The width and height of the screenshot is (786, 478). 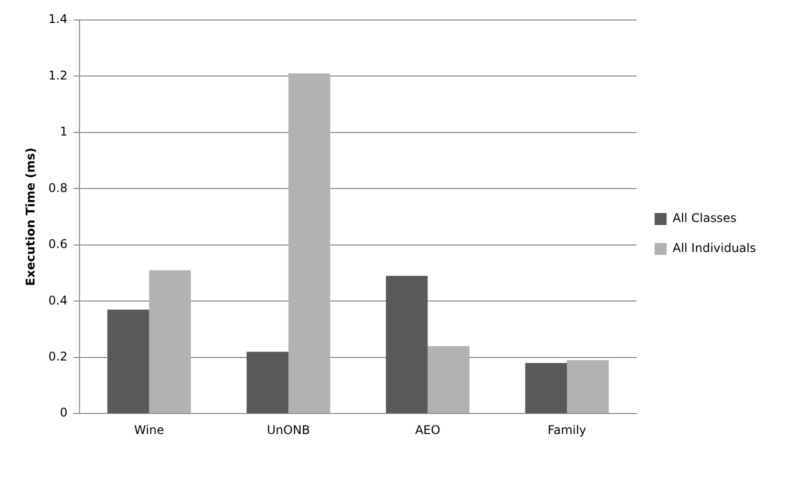 I want to click on y-tick-label: 0, so click(x=64, y=413).